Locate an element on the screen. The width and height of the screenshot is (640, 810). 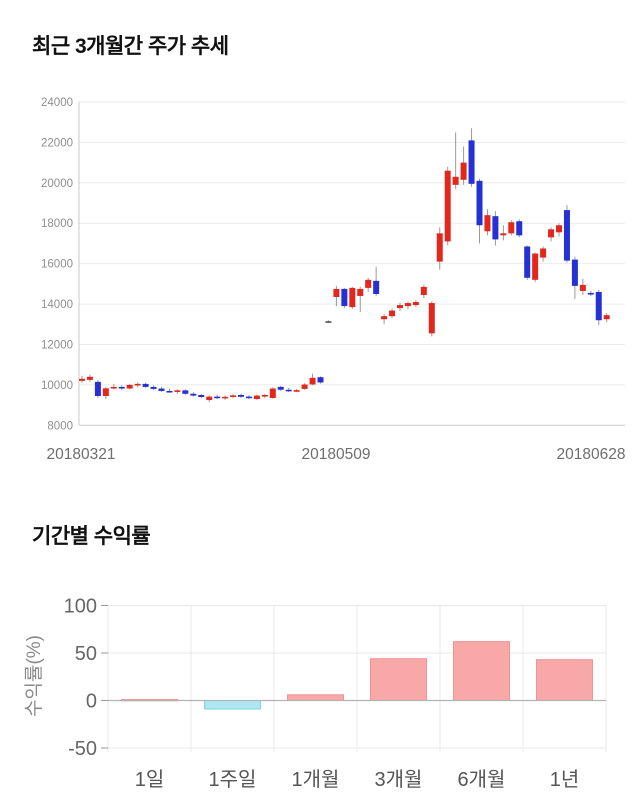
price-x-tick-label: 20180321 is located at coordinates (81, 454).